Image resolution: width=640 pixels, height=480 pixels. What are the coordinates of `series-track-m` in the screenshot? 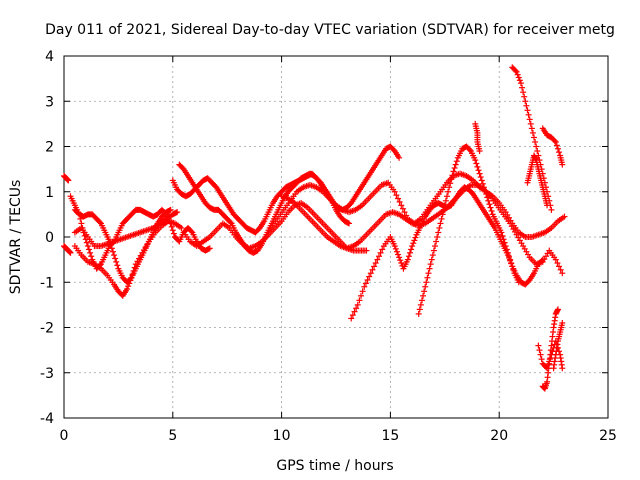 It's located at (468, 230).